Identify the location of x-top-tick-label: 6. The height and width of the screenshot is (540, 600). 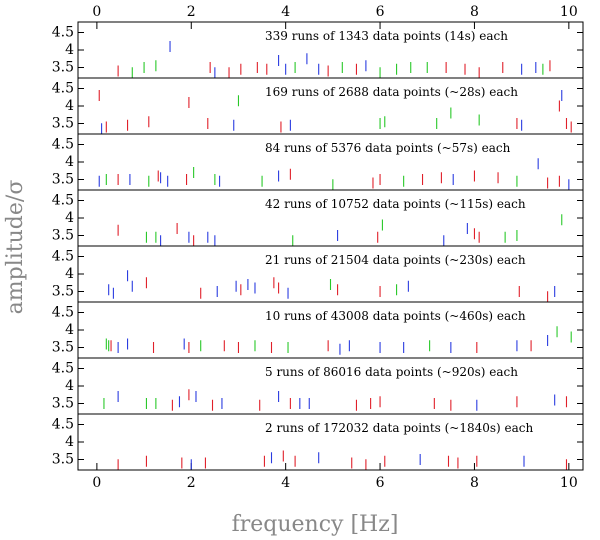
(380, 12).